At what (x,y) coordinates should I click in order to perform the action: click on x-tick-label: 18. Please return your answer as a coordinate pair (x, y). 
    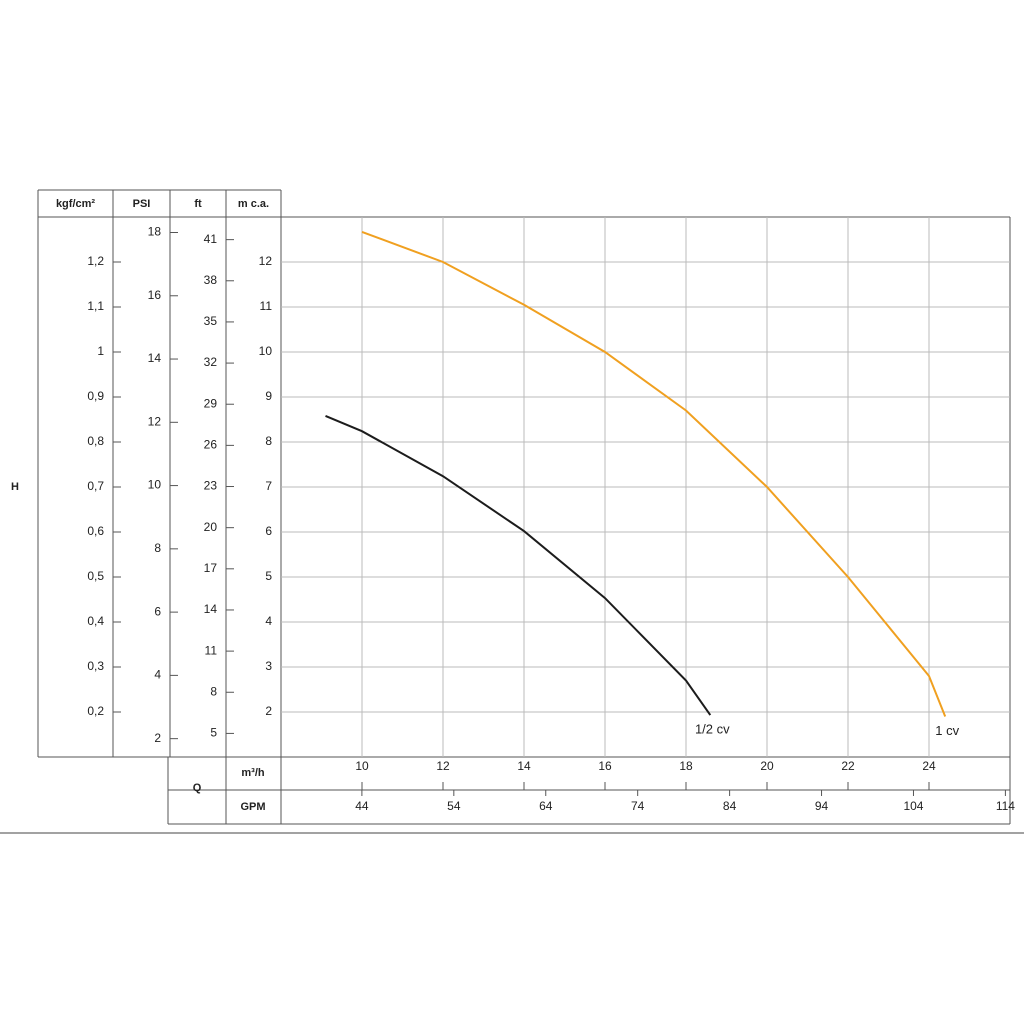
    Looking at the image, I should click on (686, 766).